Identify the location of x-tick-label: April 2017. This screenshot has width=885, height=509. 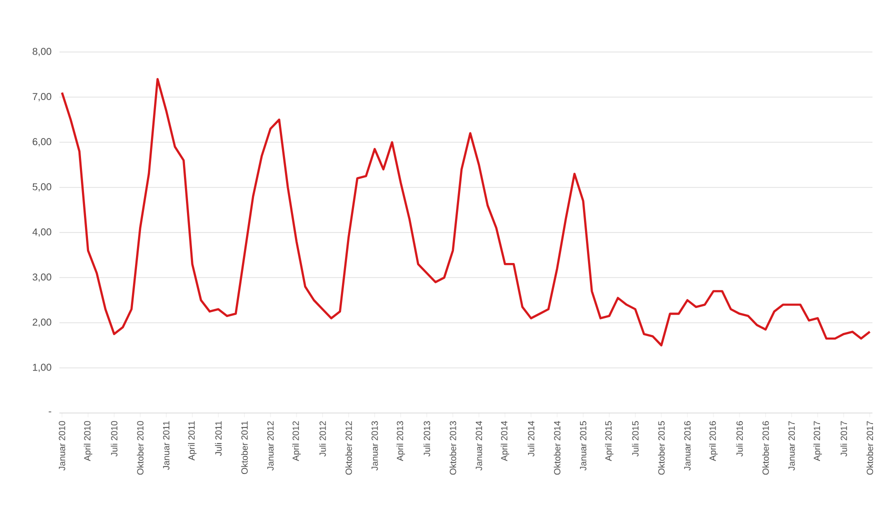
(818, 441).